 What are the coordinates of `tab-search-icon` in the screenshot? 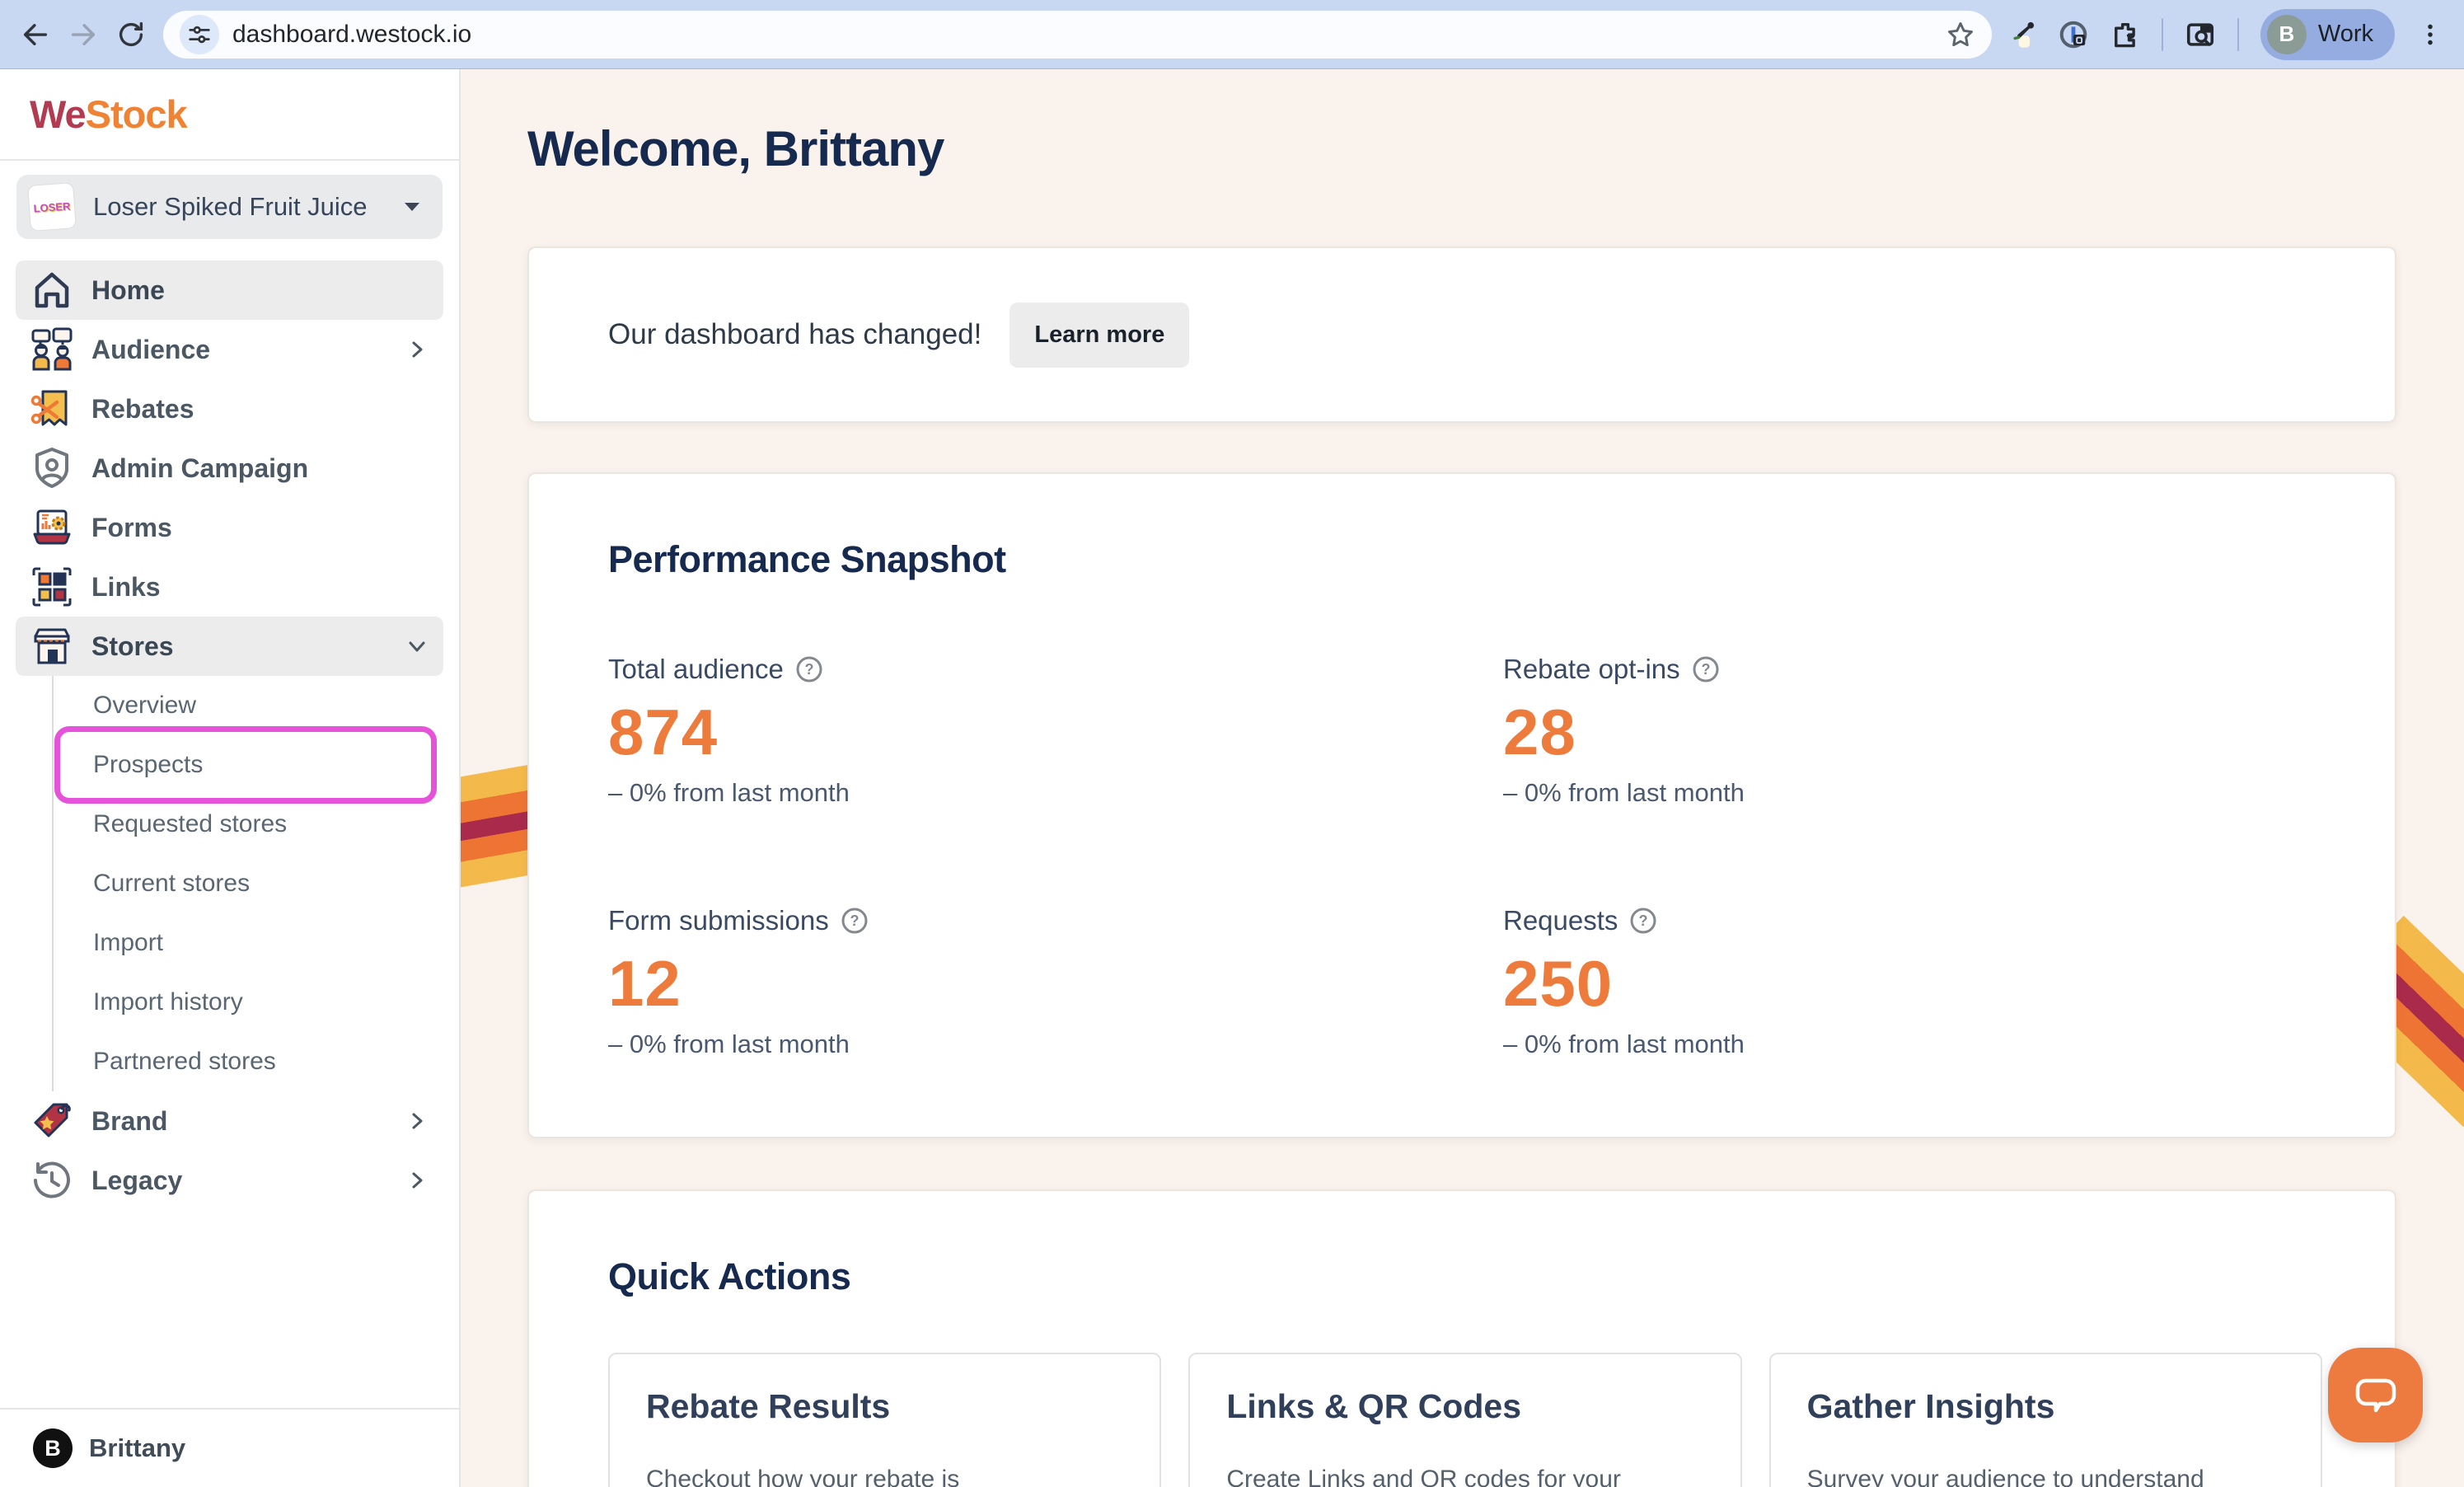 It's located at (2200, 34).